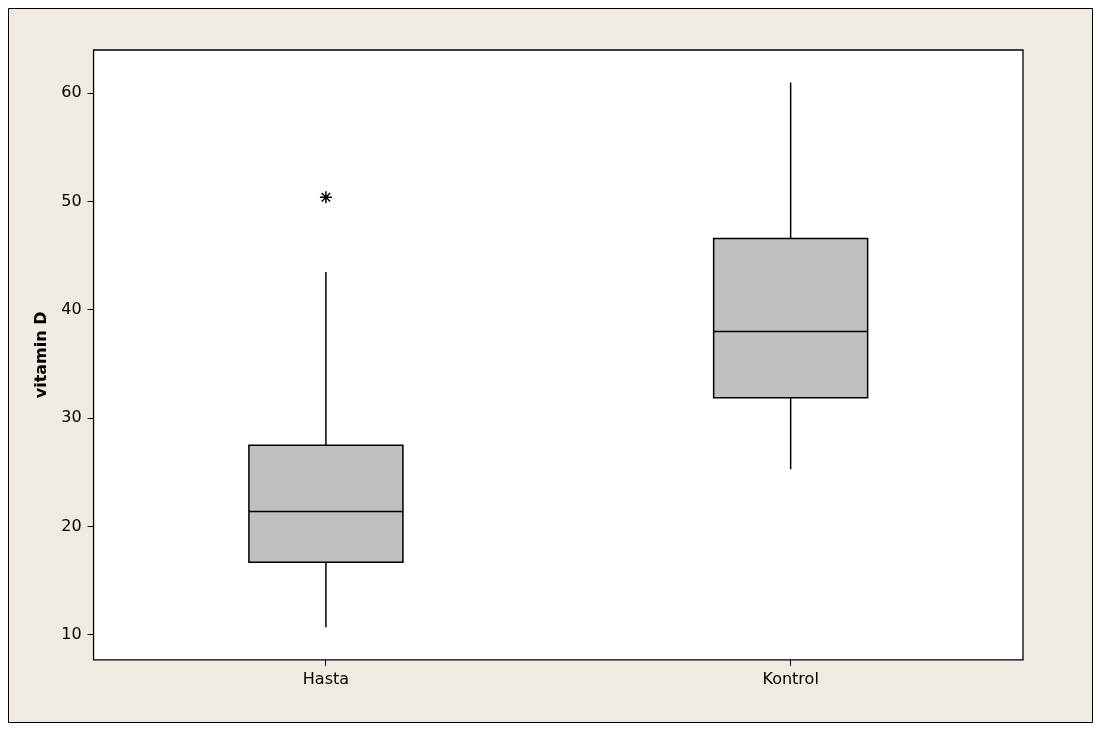 This screenshot has width=1101, height=731. I want to click on y-tick-label: 10, so click(71, 634).